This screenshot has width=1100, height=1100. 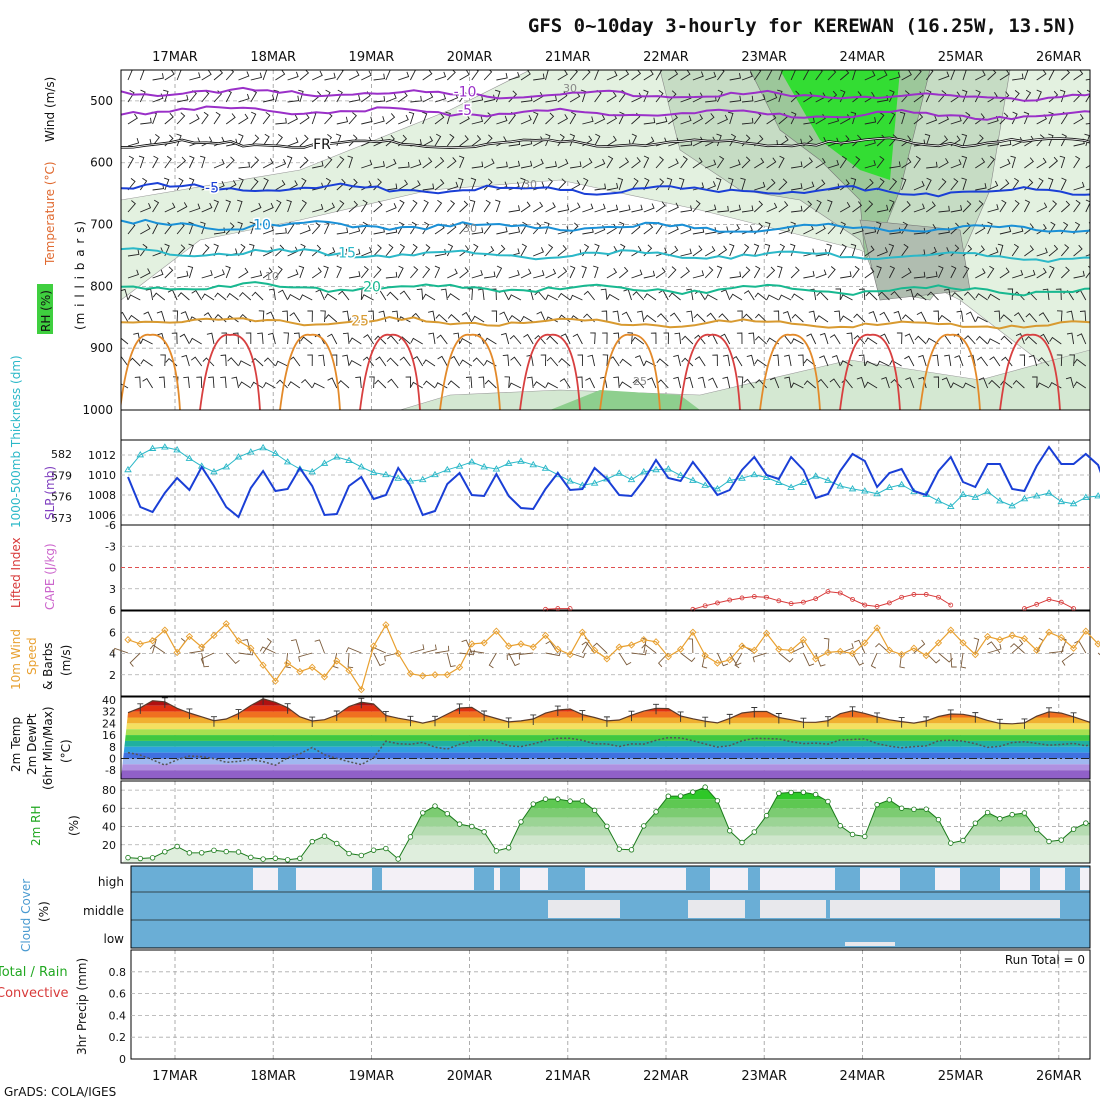 I want to click on wind10m-barb, so click(x=1067, y=659).